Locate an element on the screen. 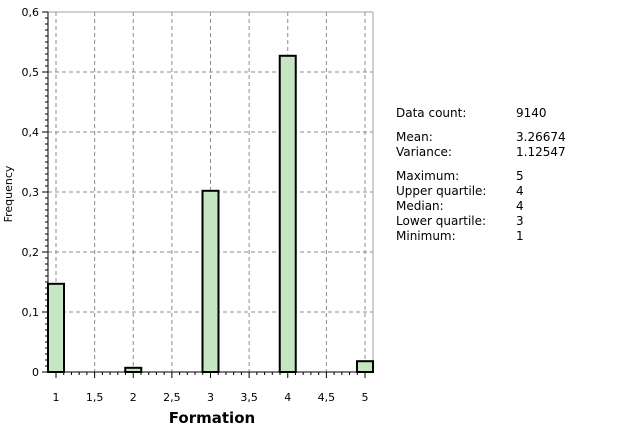 The image size is (626, 436). y-tick-label: 0,5 is located at coordinates (31, 72).